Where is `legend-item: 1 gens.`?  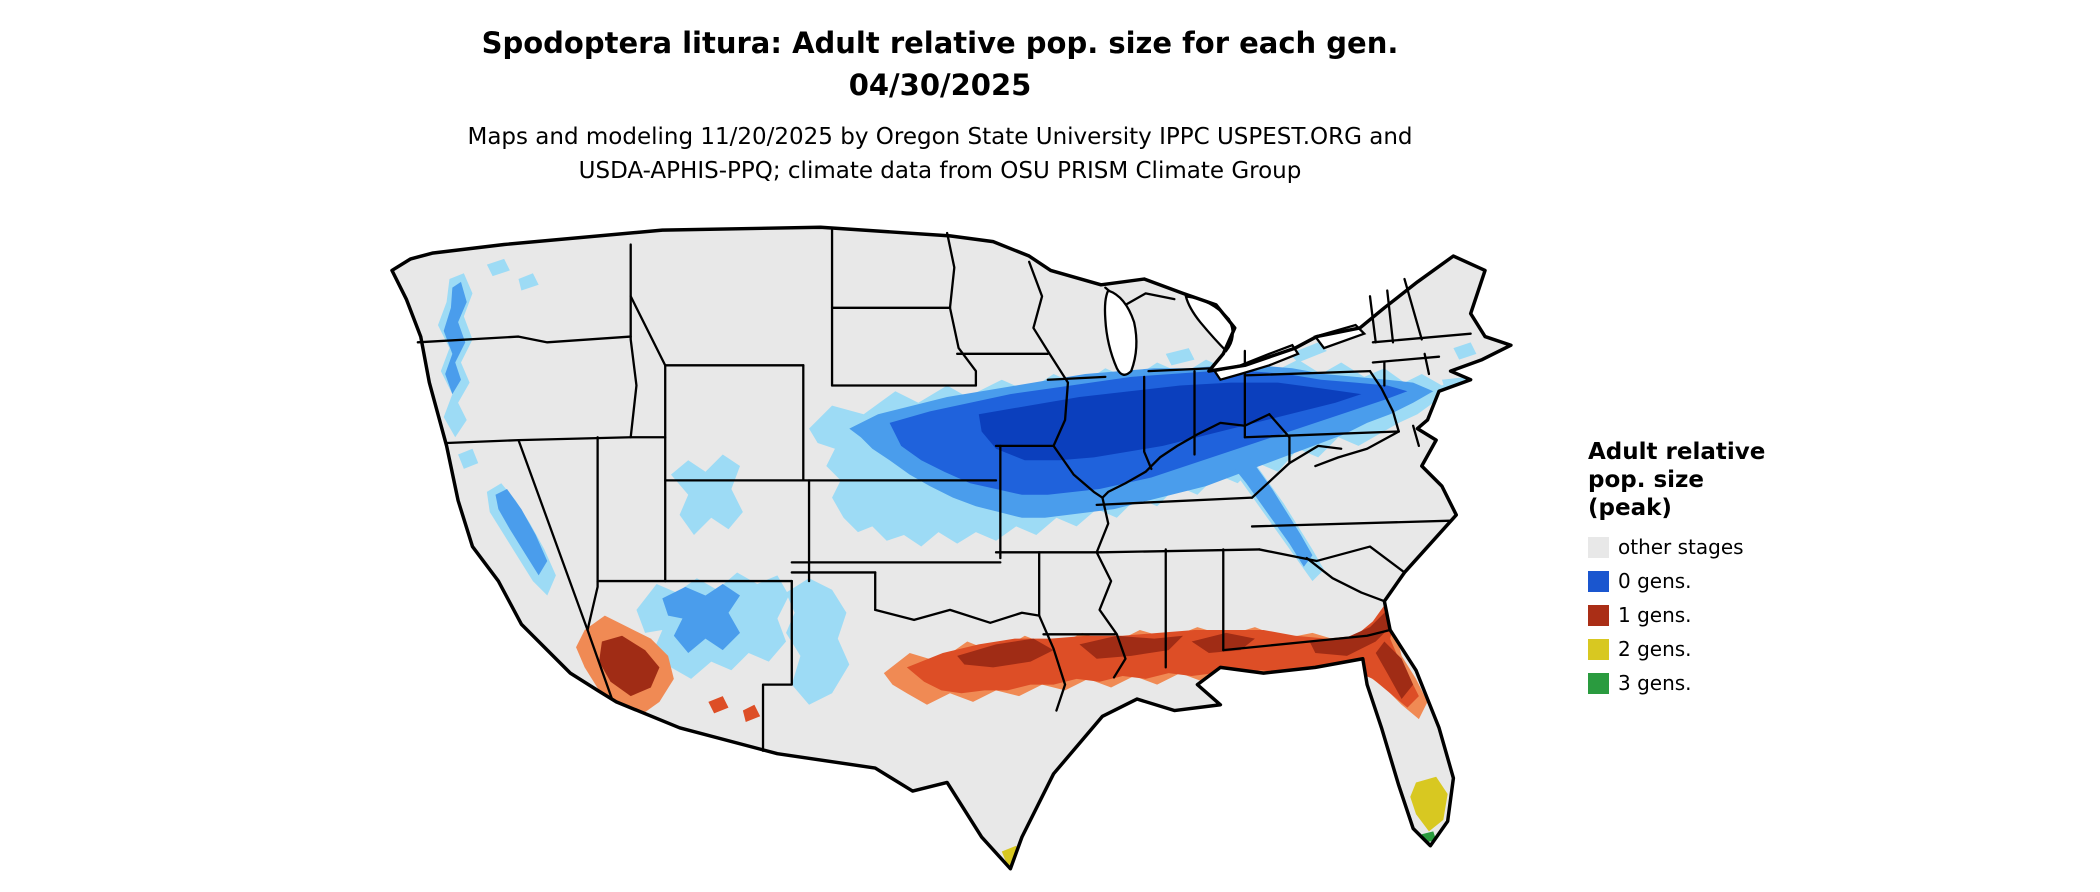
legend-item: 1 gens. is located at coordinates (1738, 615).